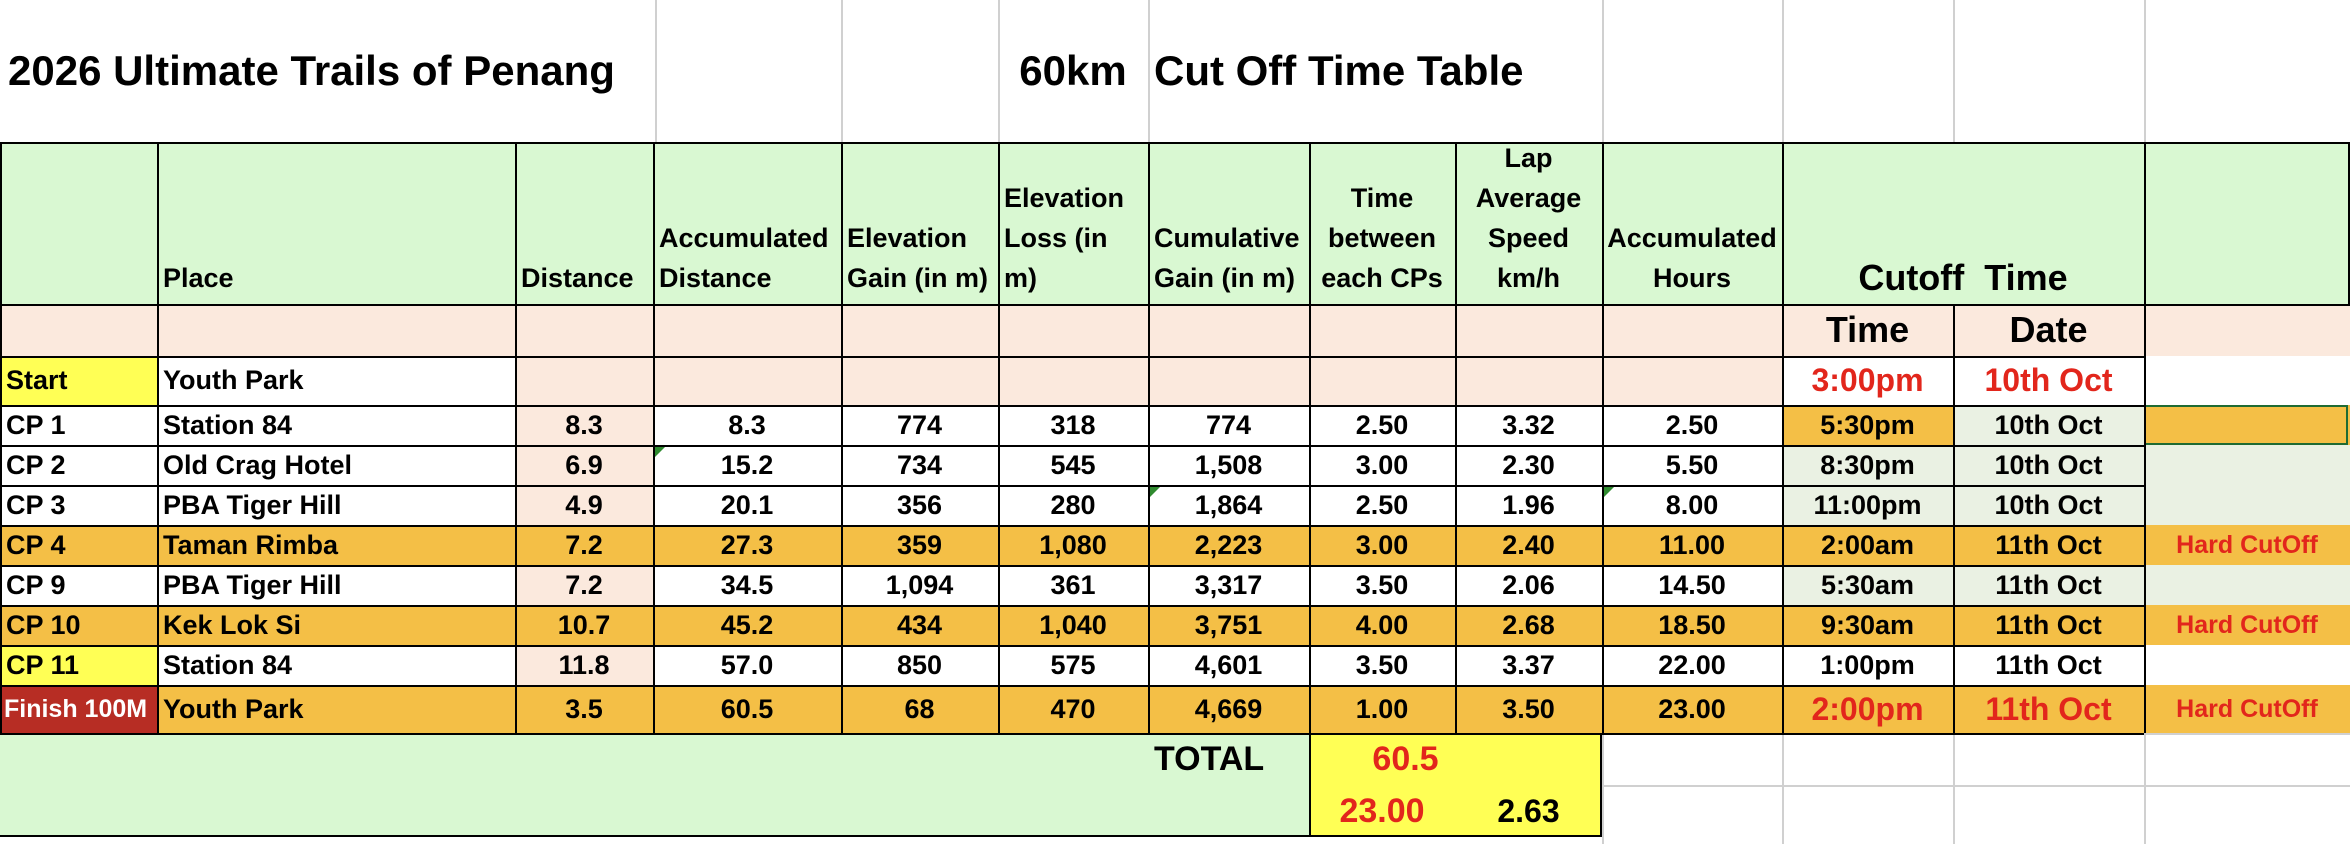  What do you see at coordinates (1209, 758) in the screenshot?
I see `total-label: TOTAL` at bounding box center [1209, 758].